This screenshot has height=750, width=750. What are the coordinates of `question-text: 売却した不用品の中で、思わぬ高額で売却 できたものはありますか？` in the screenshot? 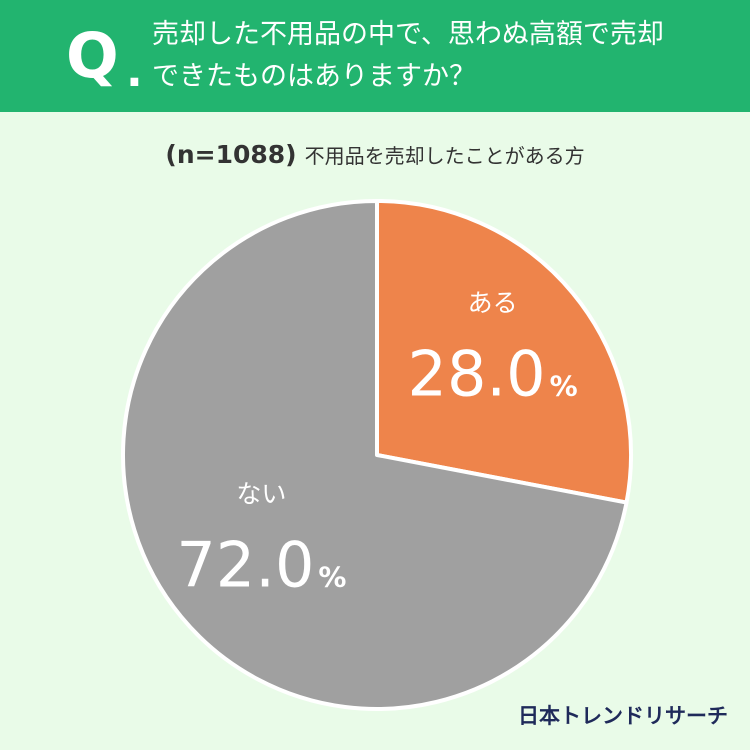 It's located at (442, 56).